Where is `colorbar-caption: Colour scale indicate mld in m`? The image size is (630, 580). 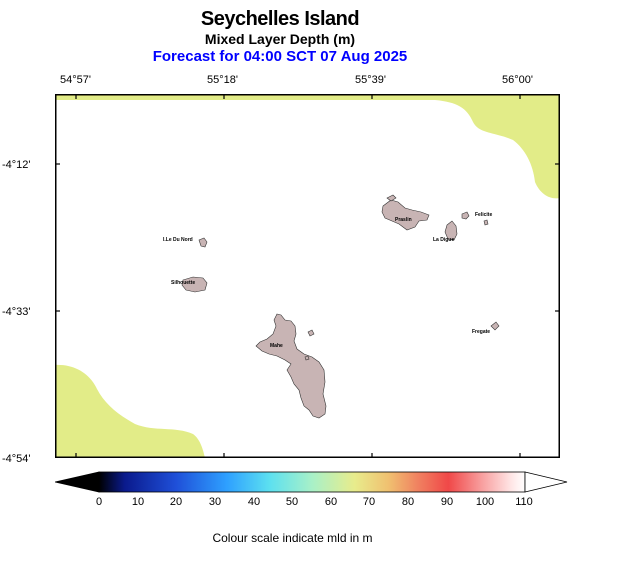
colorbar-caption: Colour scale indicate mld in m is located at coordinates (292, 538).